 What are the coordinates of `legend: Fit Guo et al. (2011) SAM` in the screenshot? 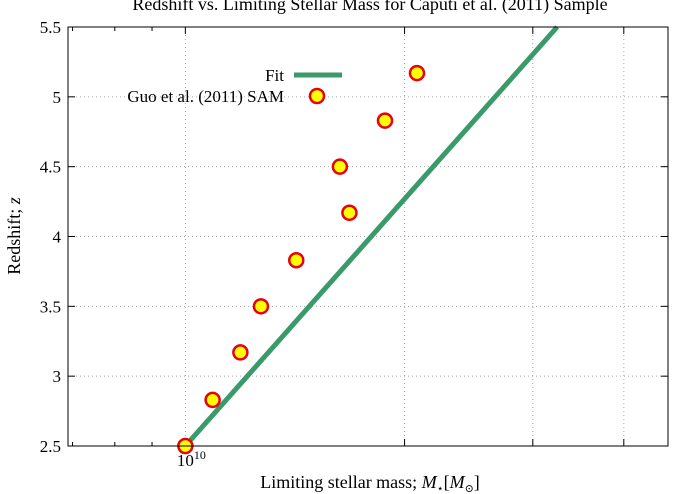 It's located at (234, 86).